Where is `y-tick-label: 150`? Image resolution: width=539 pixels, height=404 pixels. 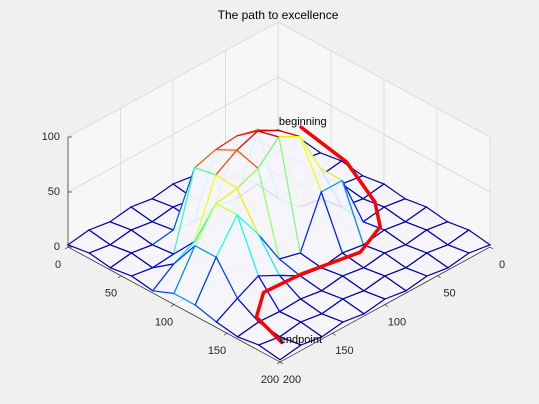
y-tick-label: 150 is located at coordinates (344, 351).